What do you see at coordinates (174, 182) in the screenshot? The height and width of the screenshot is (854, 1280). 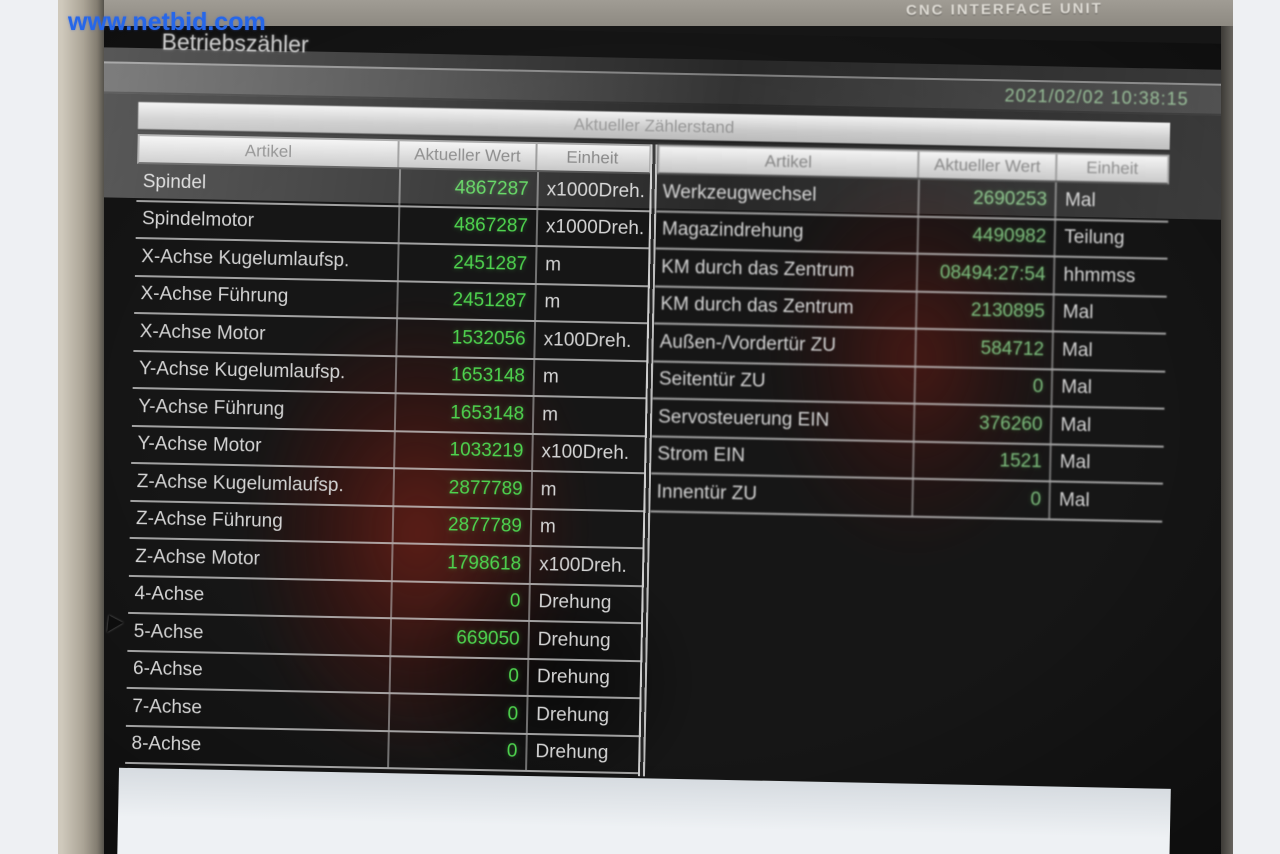 I see `row-label: Spindel` at bounding box center [174, 182].